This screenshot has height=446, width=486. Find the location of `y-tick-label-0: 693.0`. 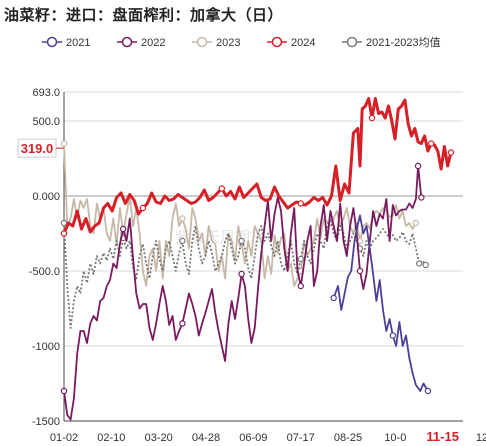

y-tick-label-0: 693.0 is located at coordinates (46, 93).